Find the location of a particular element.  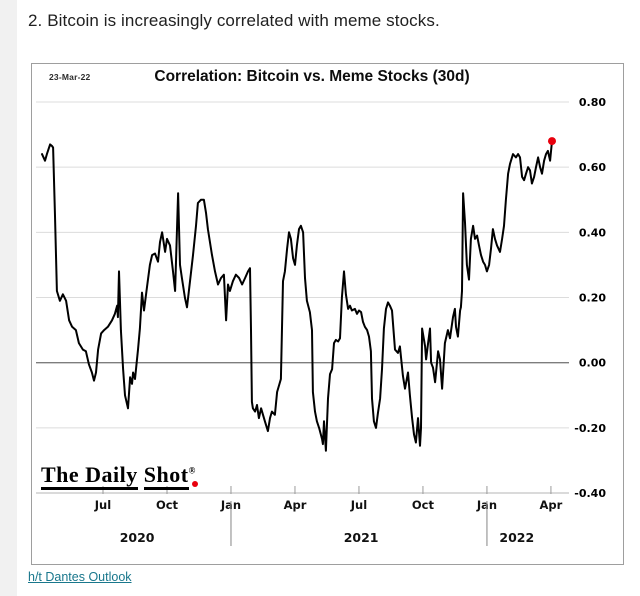

y-axis-label: 0.40 is located at coordinates (592, 232).